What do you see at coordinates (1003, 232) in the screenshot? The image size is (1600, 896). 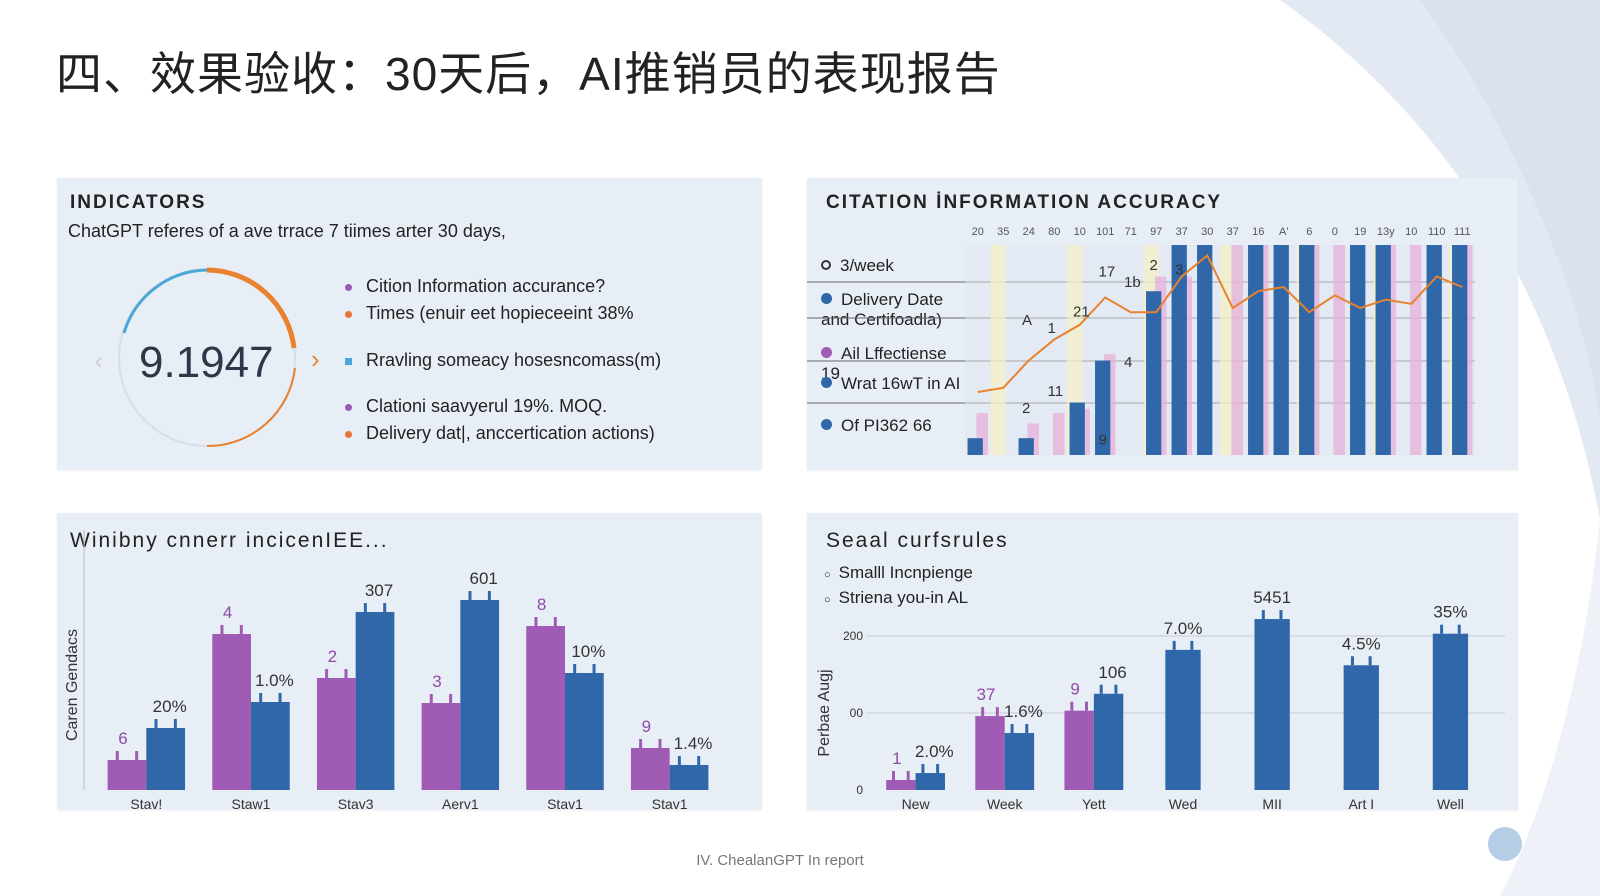 I see `x-tick-label: 35` at bounding box center [1003, 232].